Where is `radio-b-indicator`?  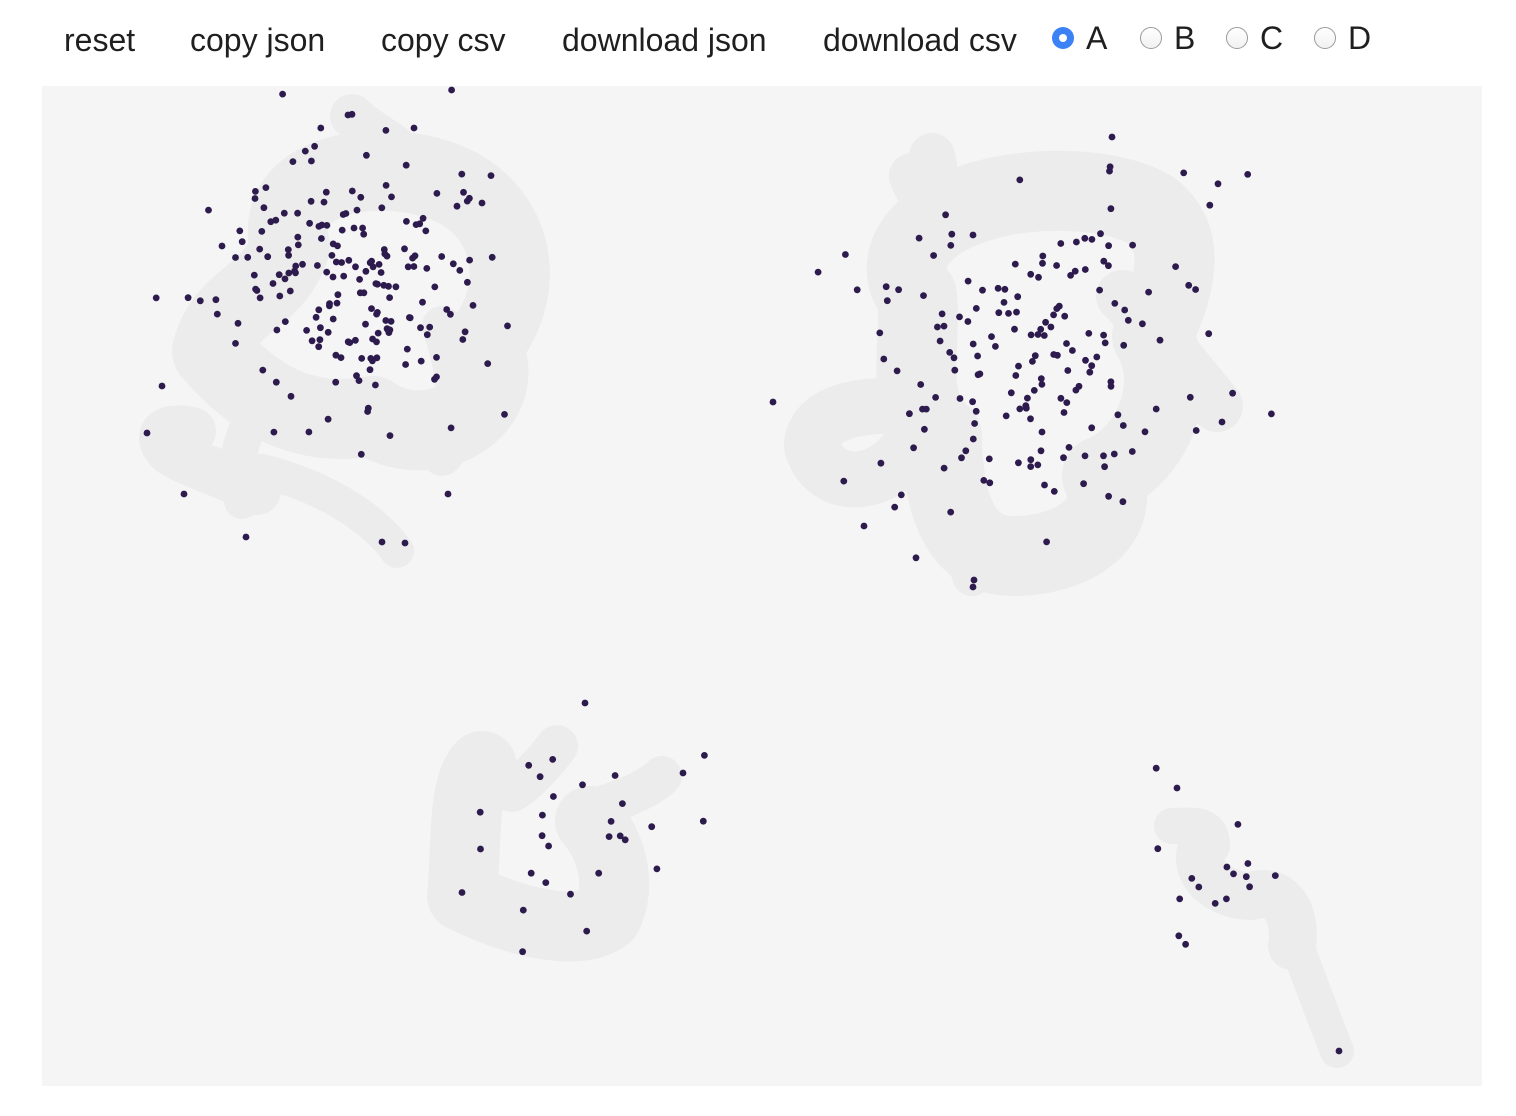 radio-b-indicator is located at coordinates (1151, 38).